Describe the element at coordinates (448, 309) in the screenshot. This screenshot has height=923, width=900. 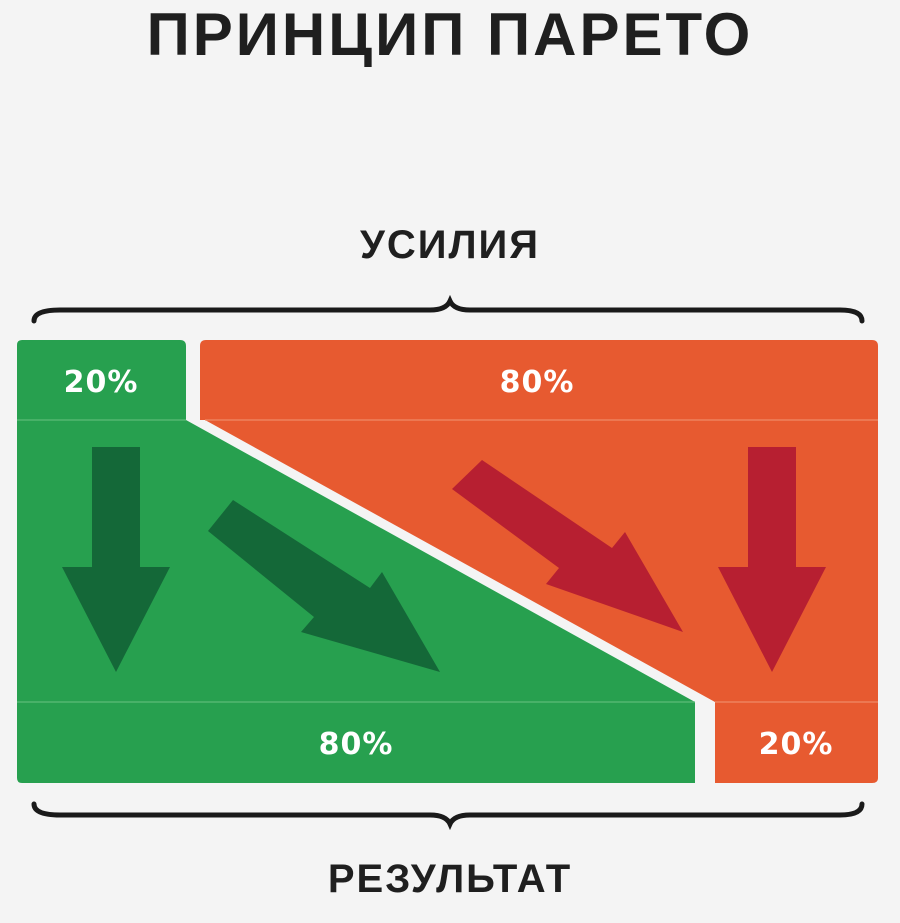
I see `top-brace` at that location.